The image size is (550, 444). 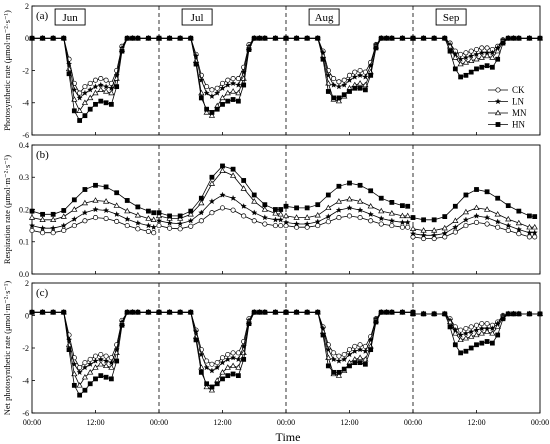 I want to click on y-tick-label: 0, so click(x=27, y=315).